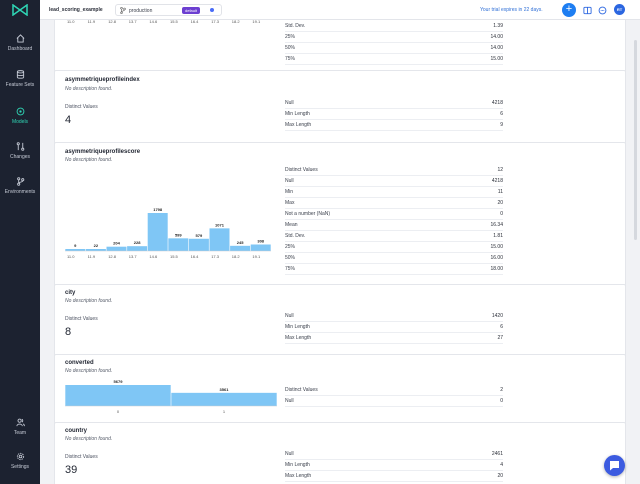 The width and height of the screenshot is (640, 484). What do you see at coordinates (394, 26) in the screenshot?
I see `stat-row: Std. Dev. 1.39` at bounding box center [394, 26].